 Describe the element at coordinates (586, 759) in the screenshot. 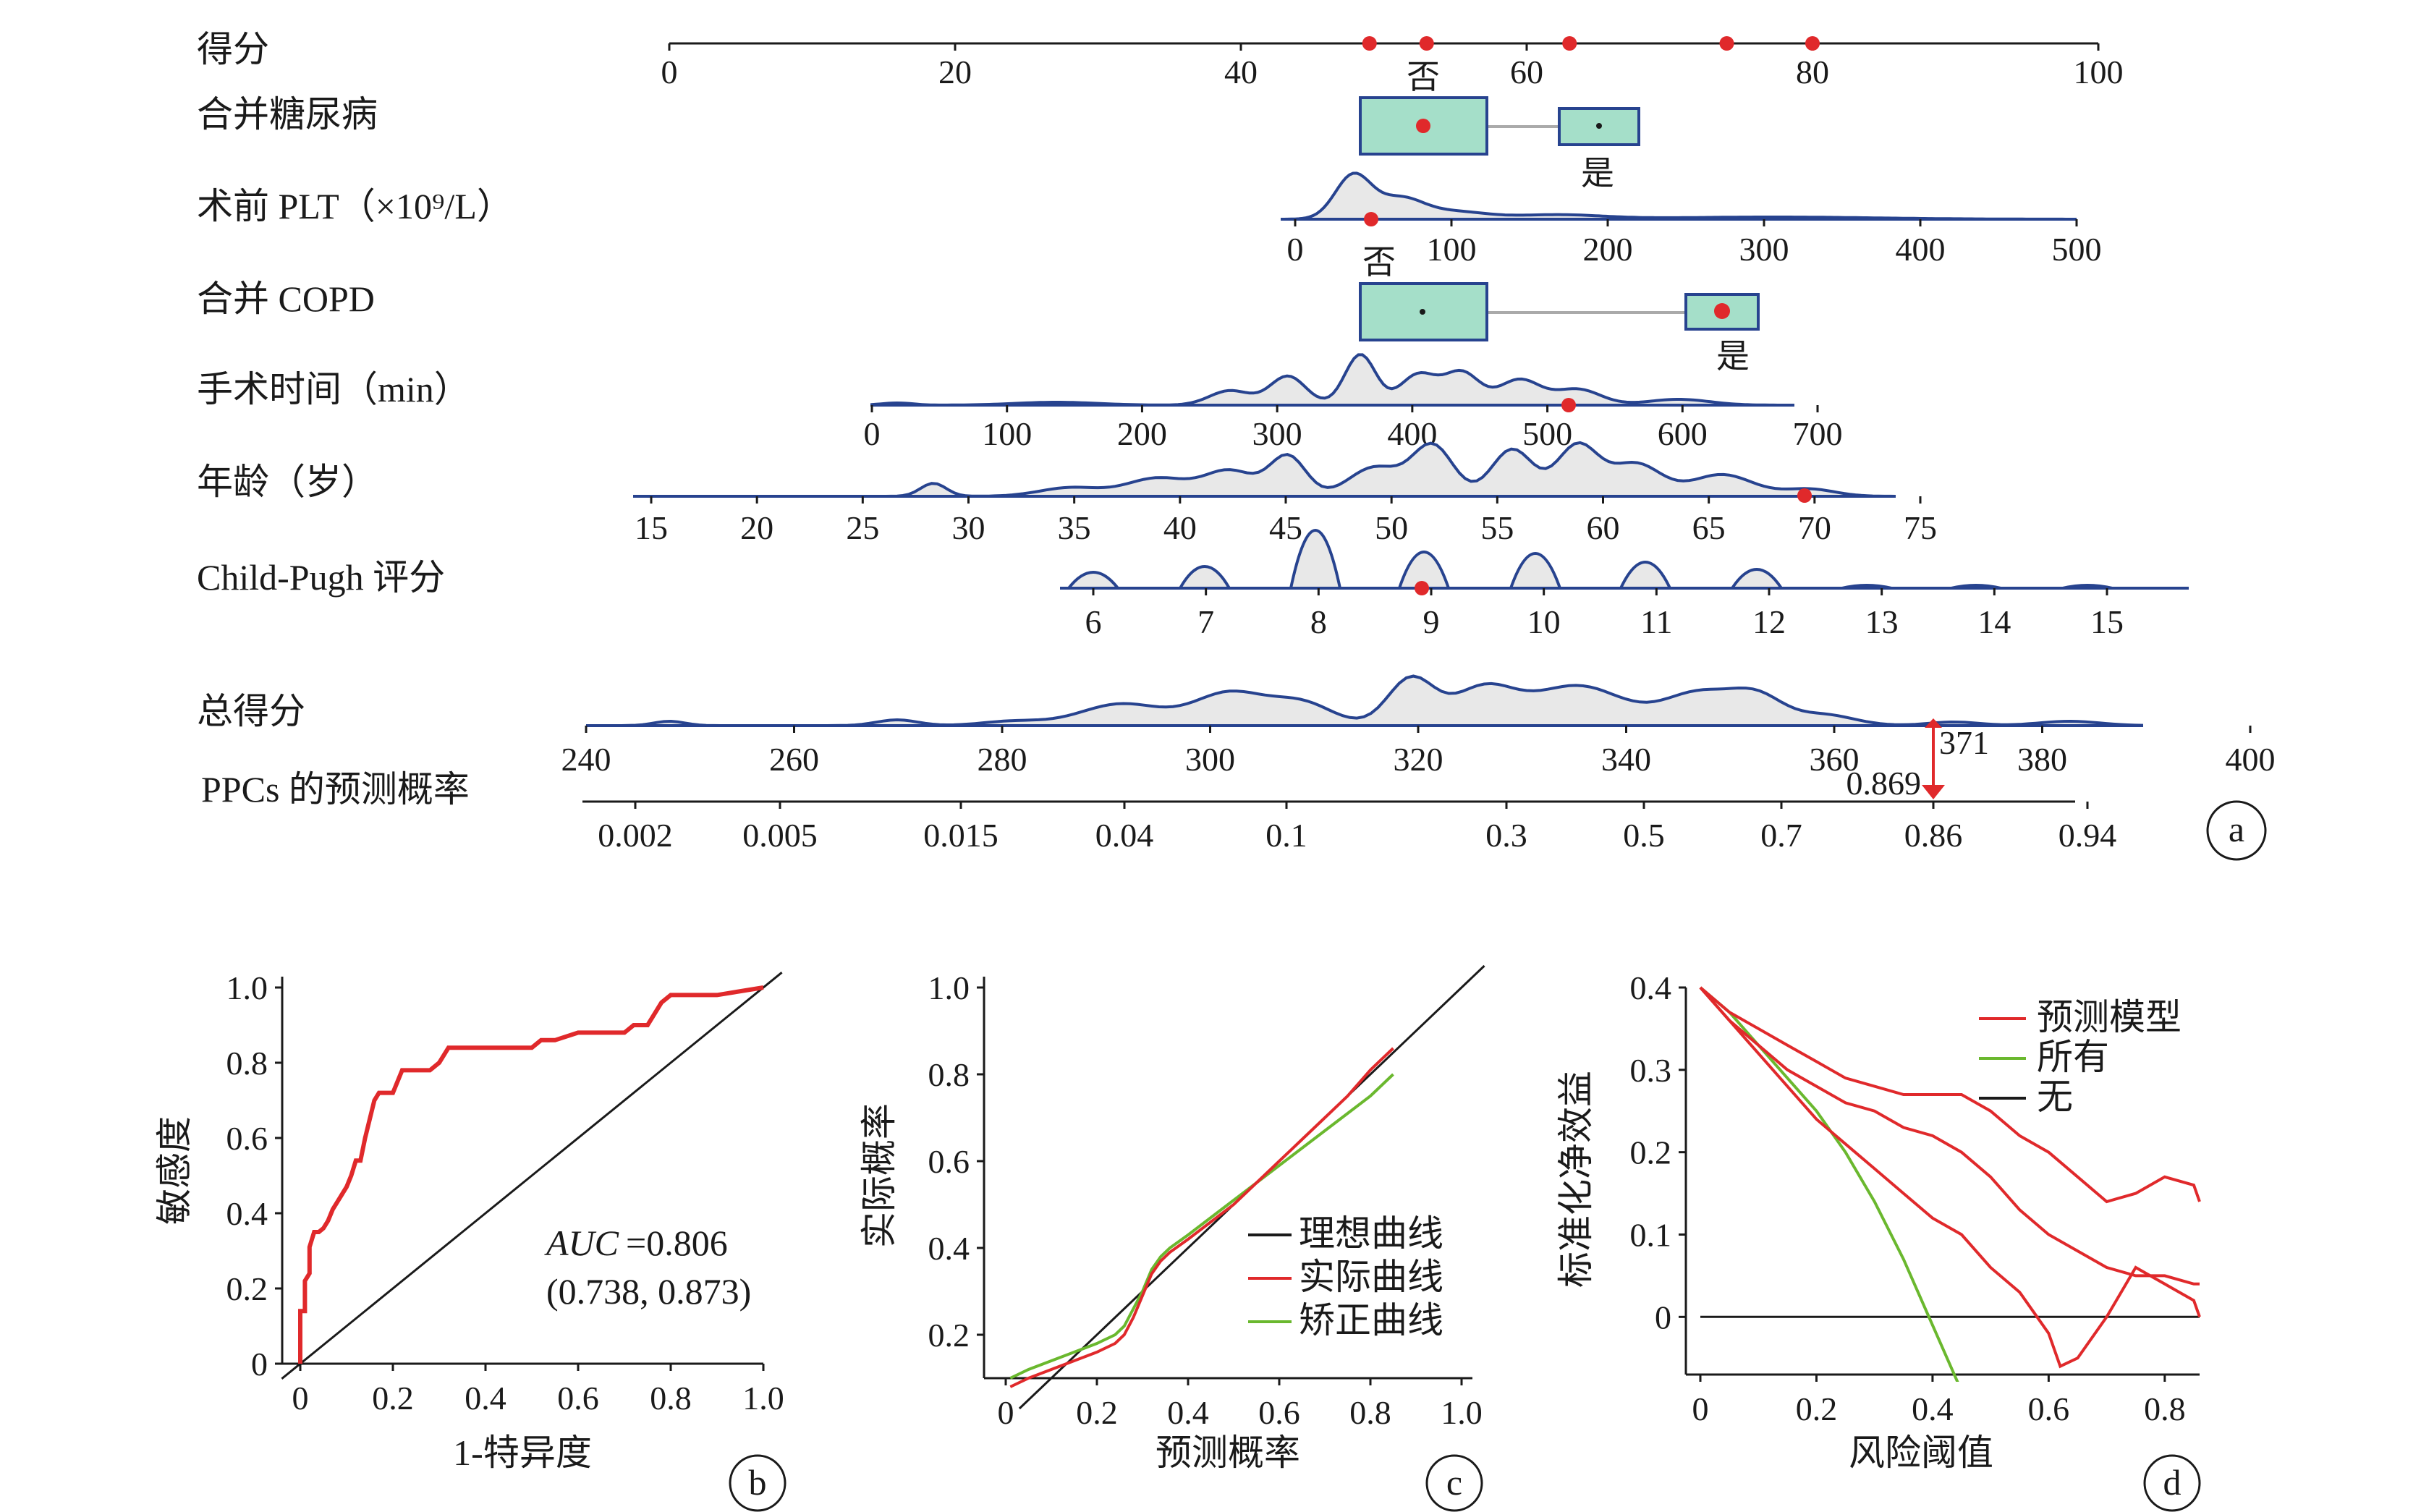

I see `axis-tick-label: 240` at that location.